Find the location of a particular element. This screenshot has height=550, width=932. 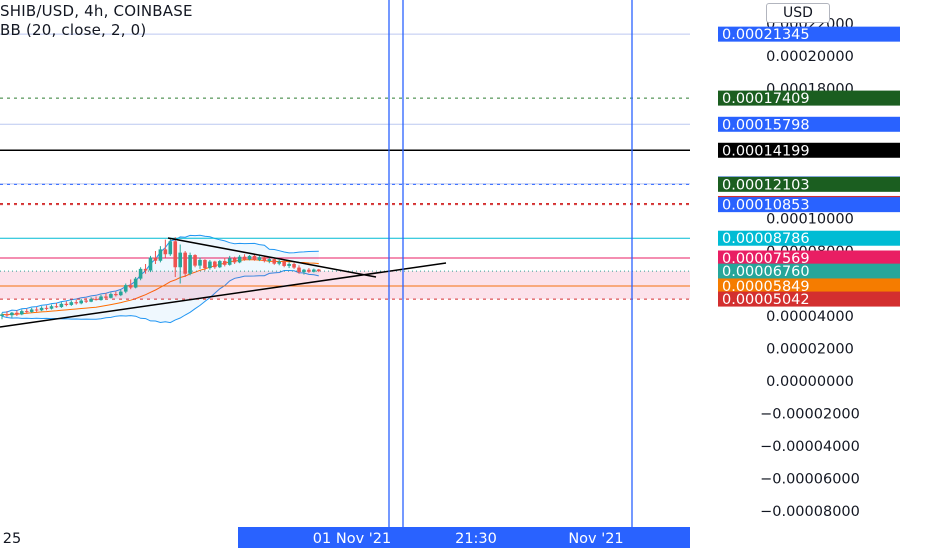

x-tick-label: Nov '21 is located at coordinates (595, 539).